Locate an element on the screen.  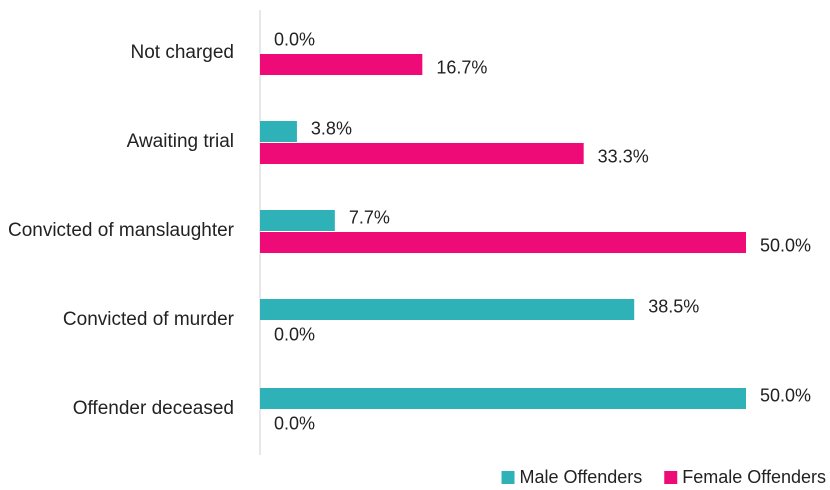
value-label: 3.8% is located at coordinates (331, 128).